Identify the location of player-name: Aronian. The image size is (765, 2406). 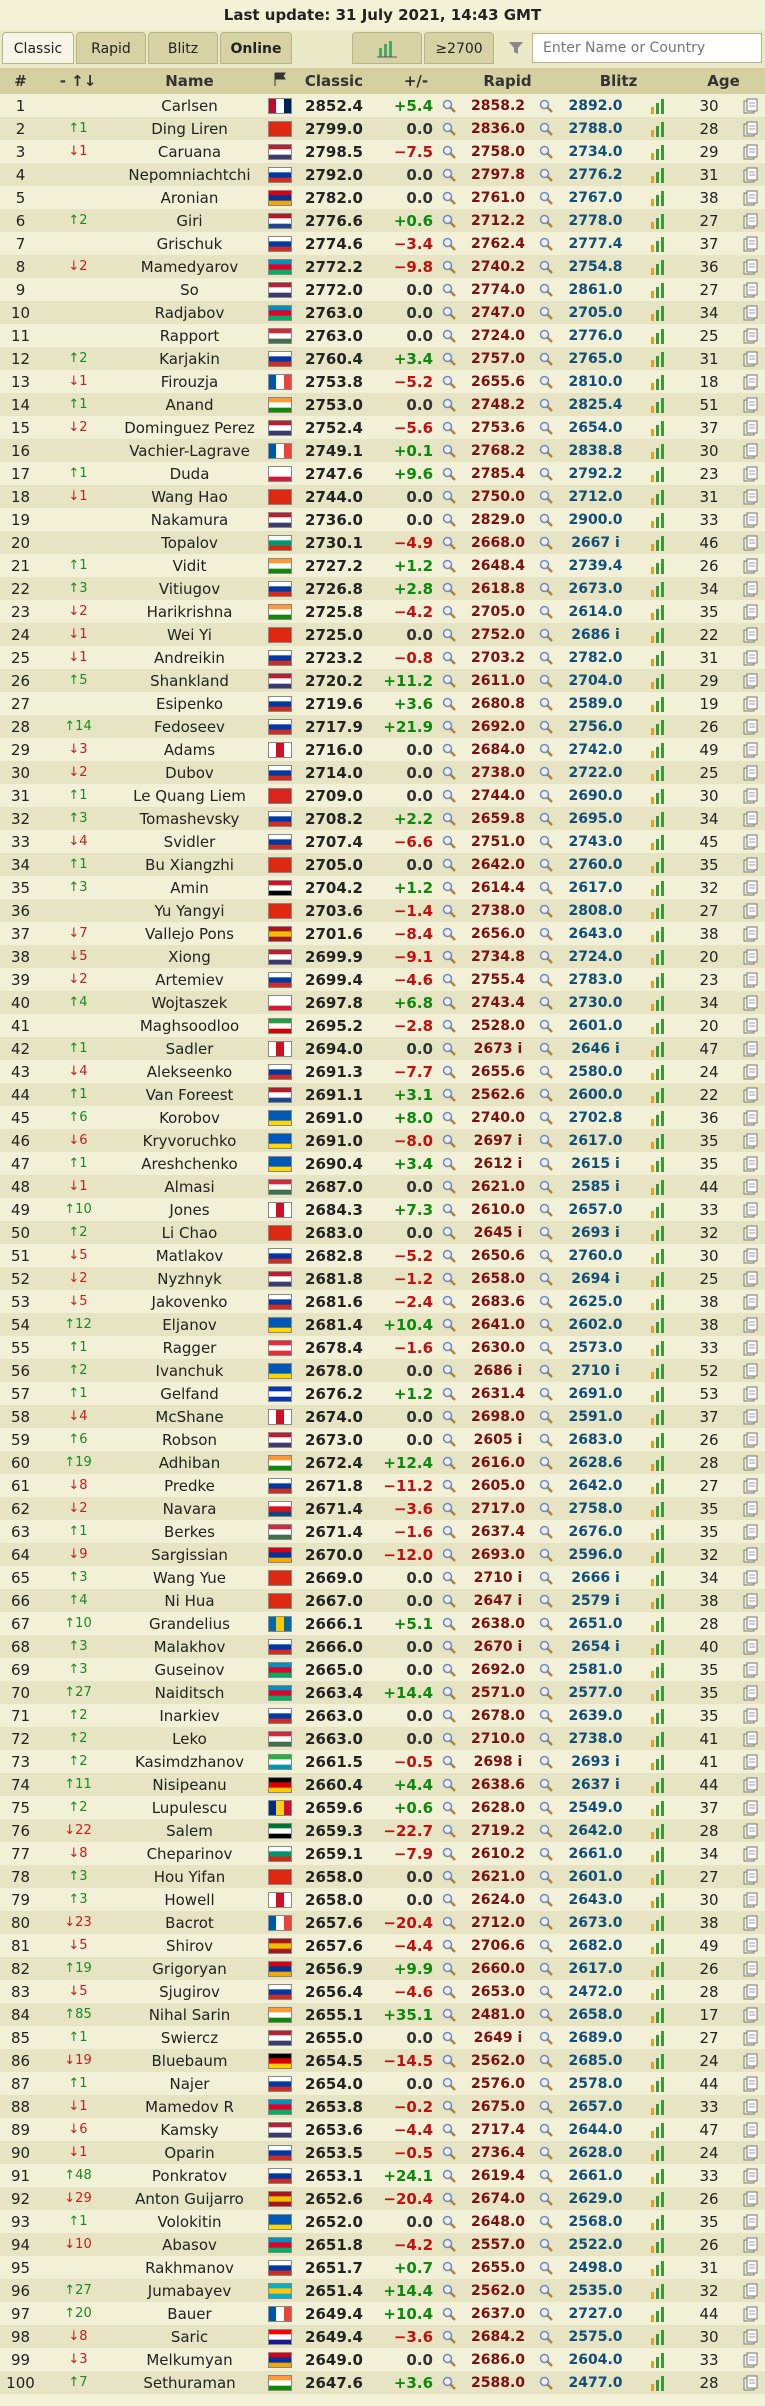
(189, 197).